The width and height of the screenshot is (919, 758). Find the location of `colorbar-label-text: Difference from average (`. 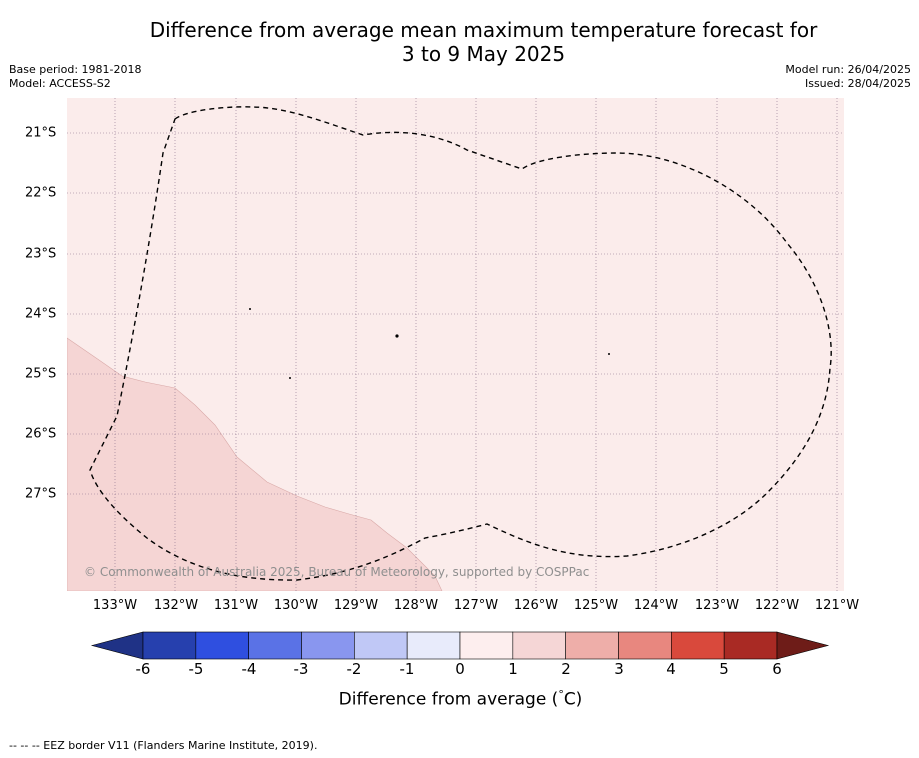

colorbar-label-text: Difference from average ( is located at coordinates (448, 699).